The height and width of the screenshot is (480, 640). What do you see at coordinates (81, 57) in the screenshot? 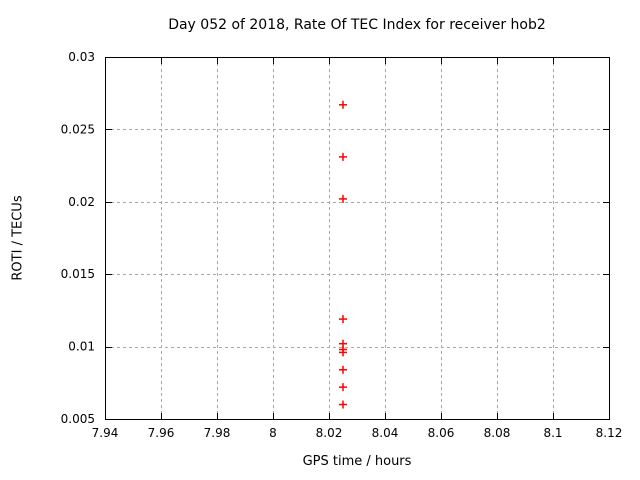
I see `y-tick-label: 0.03` at bounding box center [81, 57].